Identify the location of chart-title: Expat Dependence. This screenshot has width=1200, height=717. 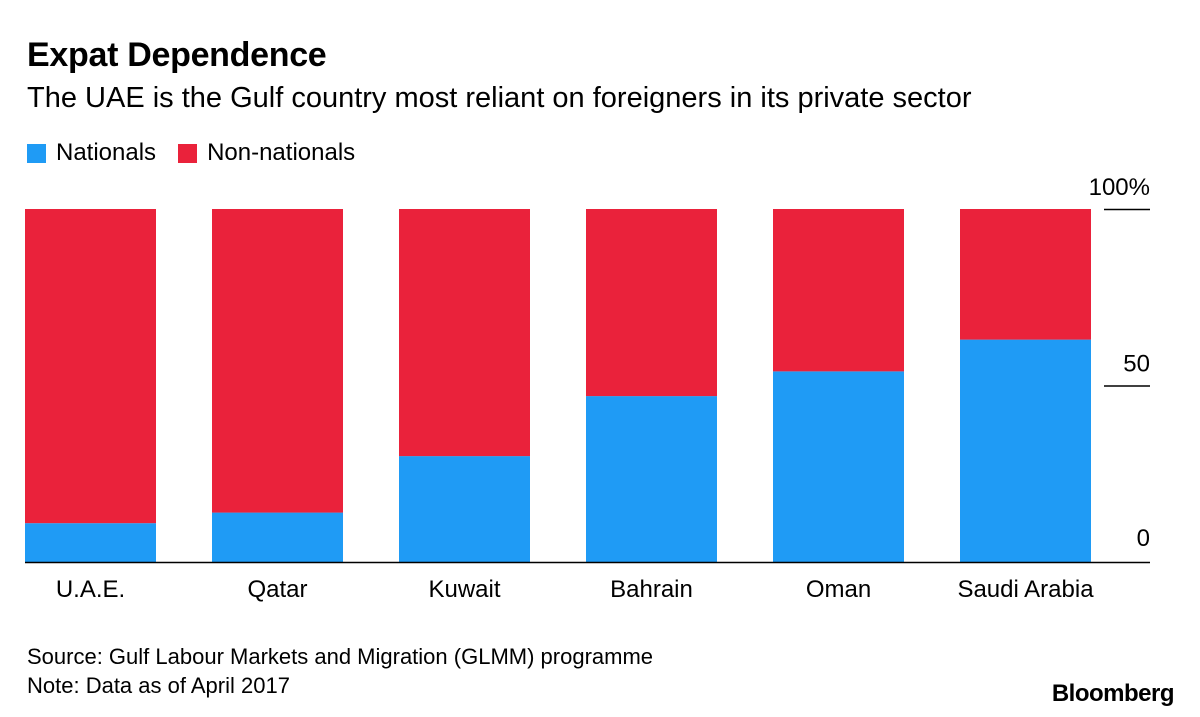
(177, 55).